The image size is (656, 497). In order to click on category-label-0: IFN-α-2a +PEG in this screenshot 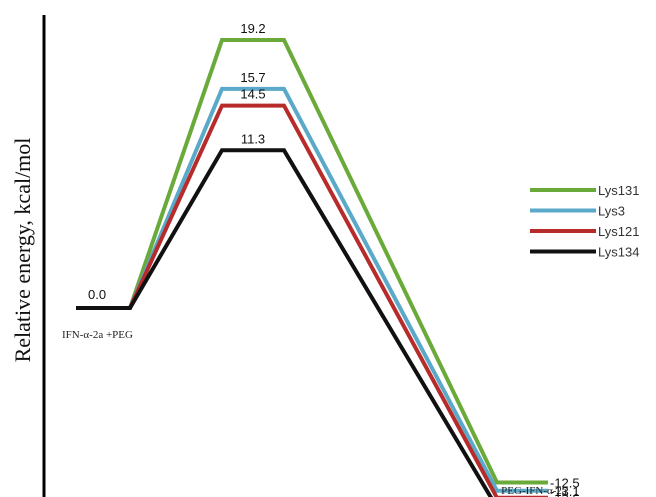, I will do `click(97, 335)`.